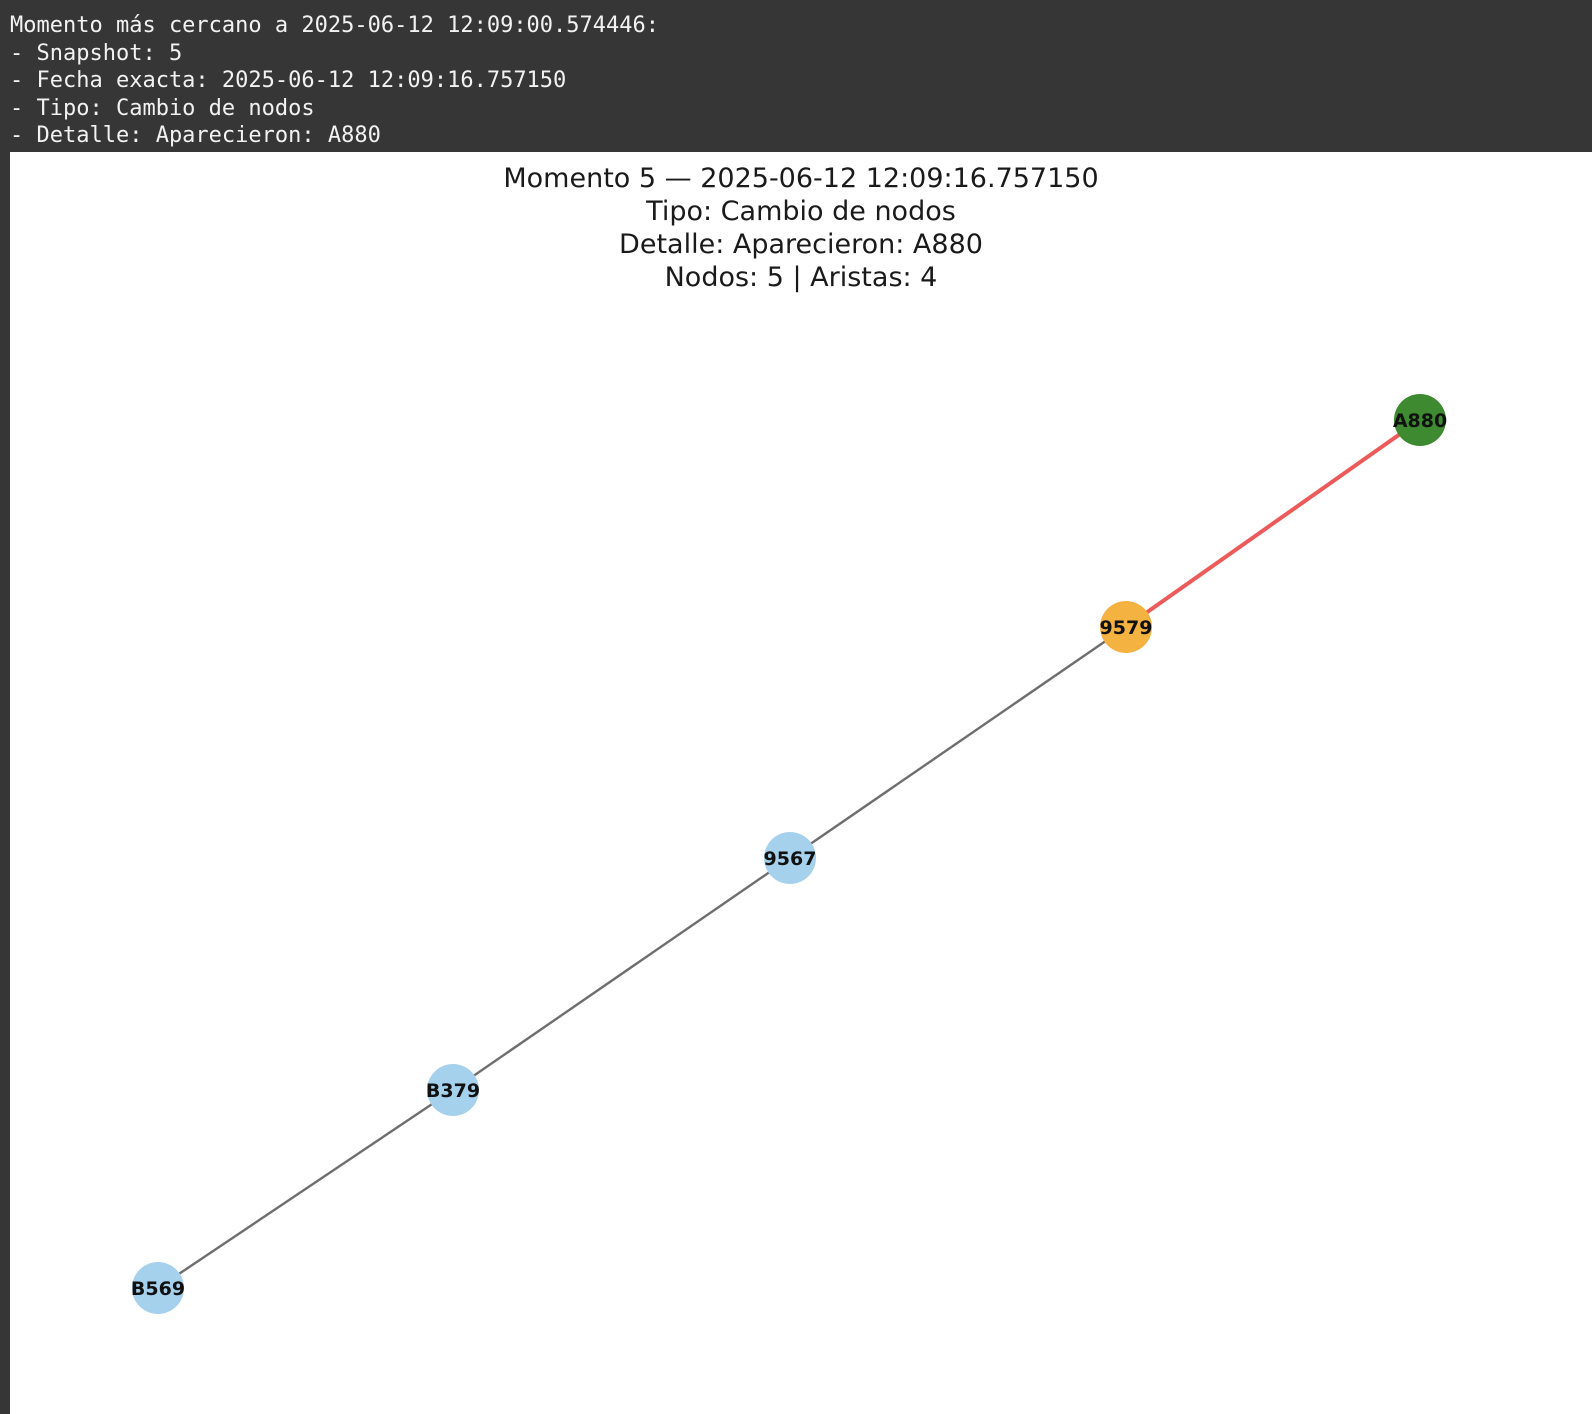 The image size is (1592, 1414). I want to click on graph-edge-B379-B569, so click(305, 1189).